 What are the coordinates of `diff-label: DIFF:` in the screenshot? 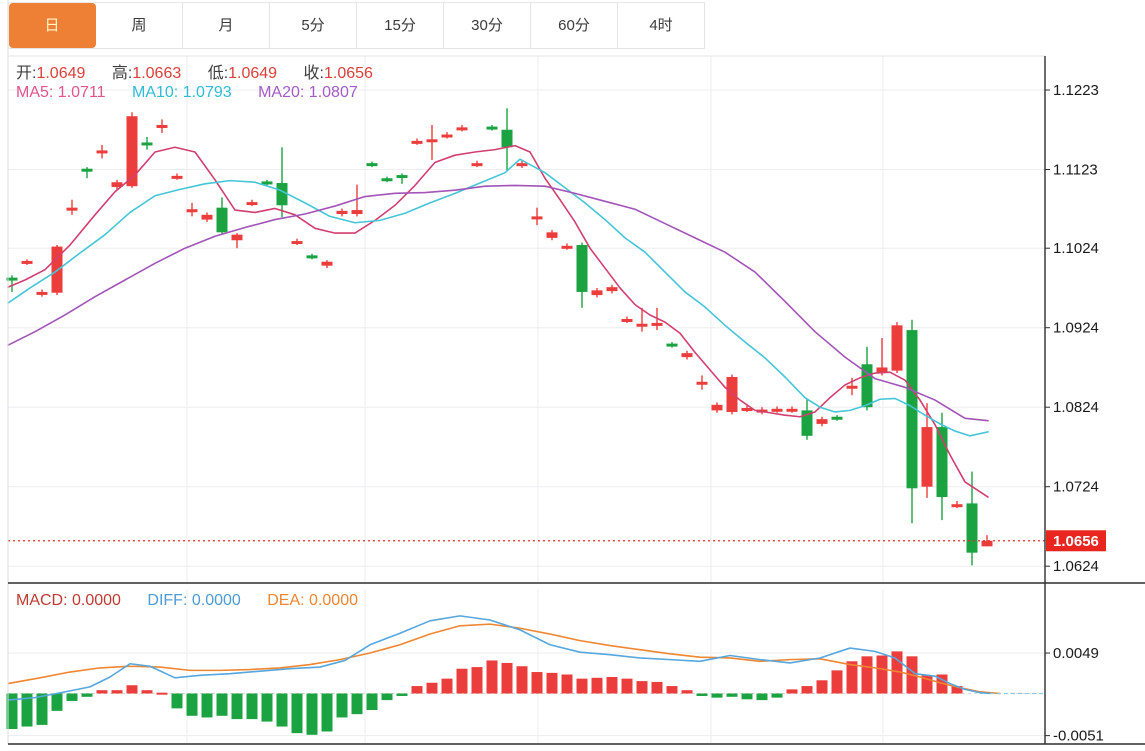 It's located at (167, 600).